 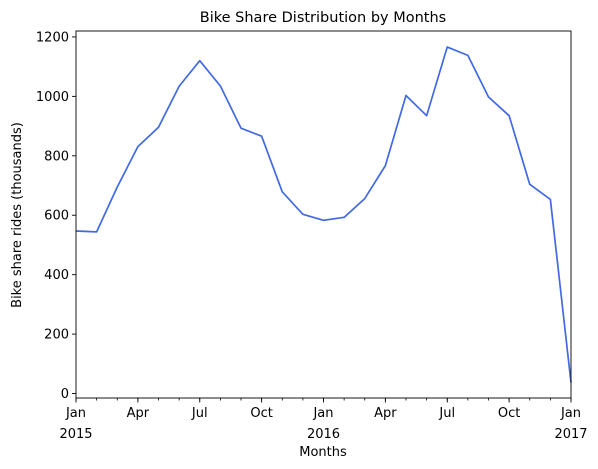 What do you see at coordinates (323, 452) in the screenshot?
I see `x-axis-title: Months` at bounding box center [323, 452].